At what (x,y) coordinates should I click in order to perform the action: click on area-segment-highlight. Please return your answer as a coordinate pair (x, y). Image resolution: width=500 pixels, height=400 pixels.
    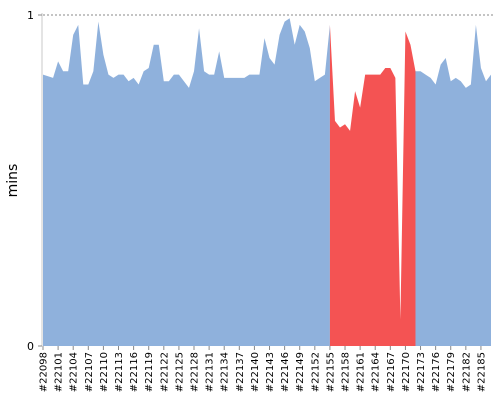
    Looking at the image, I should click on (372, 185).